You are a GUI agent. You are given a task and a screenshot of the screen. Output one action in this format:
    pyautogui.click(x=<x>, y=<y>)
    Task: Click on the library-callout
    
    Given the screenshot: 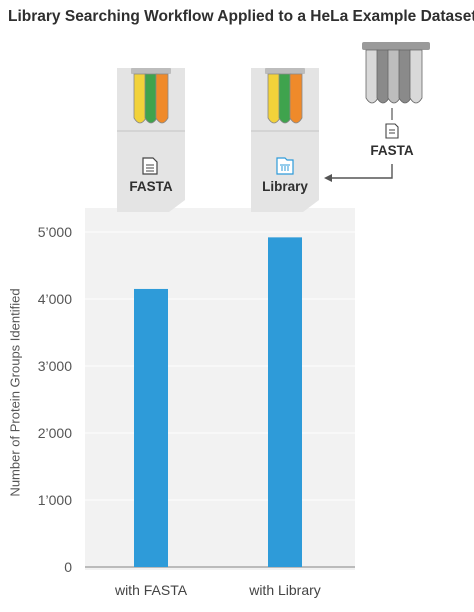 What is the action you would take?
    pyautogui.click(x=285, y=140)
    